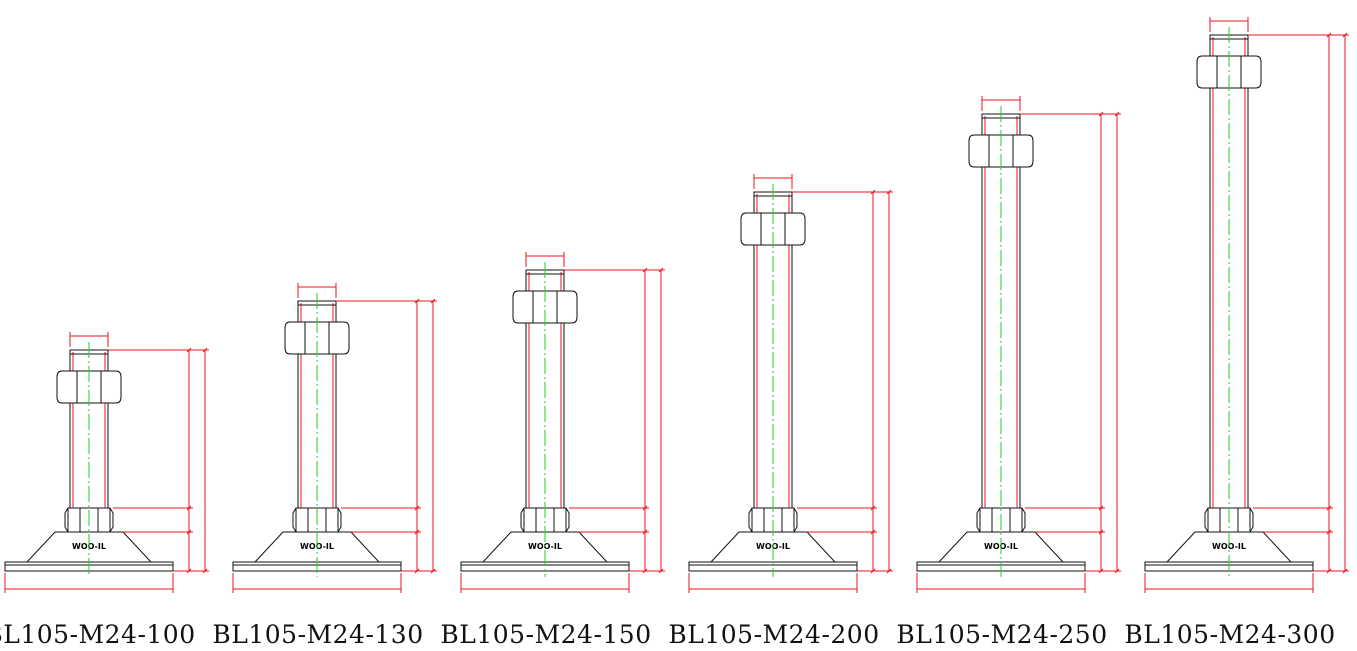 The image size is (1357, 651). What do you see at coordinates (545, 634) in the screenshot?
I see `model-caption: BL105-M24-150` at bounding box center [545, 634].